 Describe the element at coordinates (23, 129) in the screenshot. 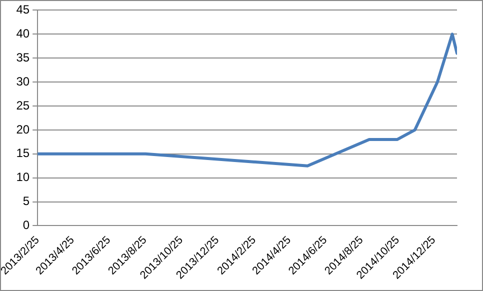

I see `y-tick-label: 20` at that location.